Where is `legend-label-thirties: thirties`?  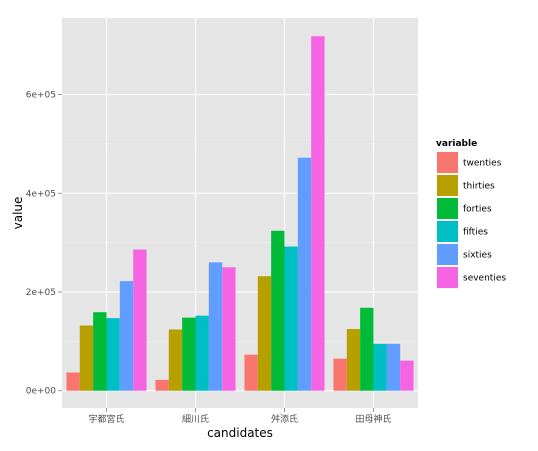 legend-label-thirties: thirties is located at coordinates (479, 187).